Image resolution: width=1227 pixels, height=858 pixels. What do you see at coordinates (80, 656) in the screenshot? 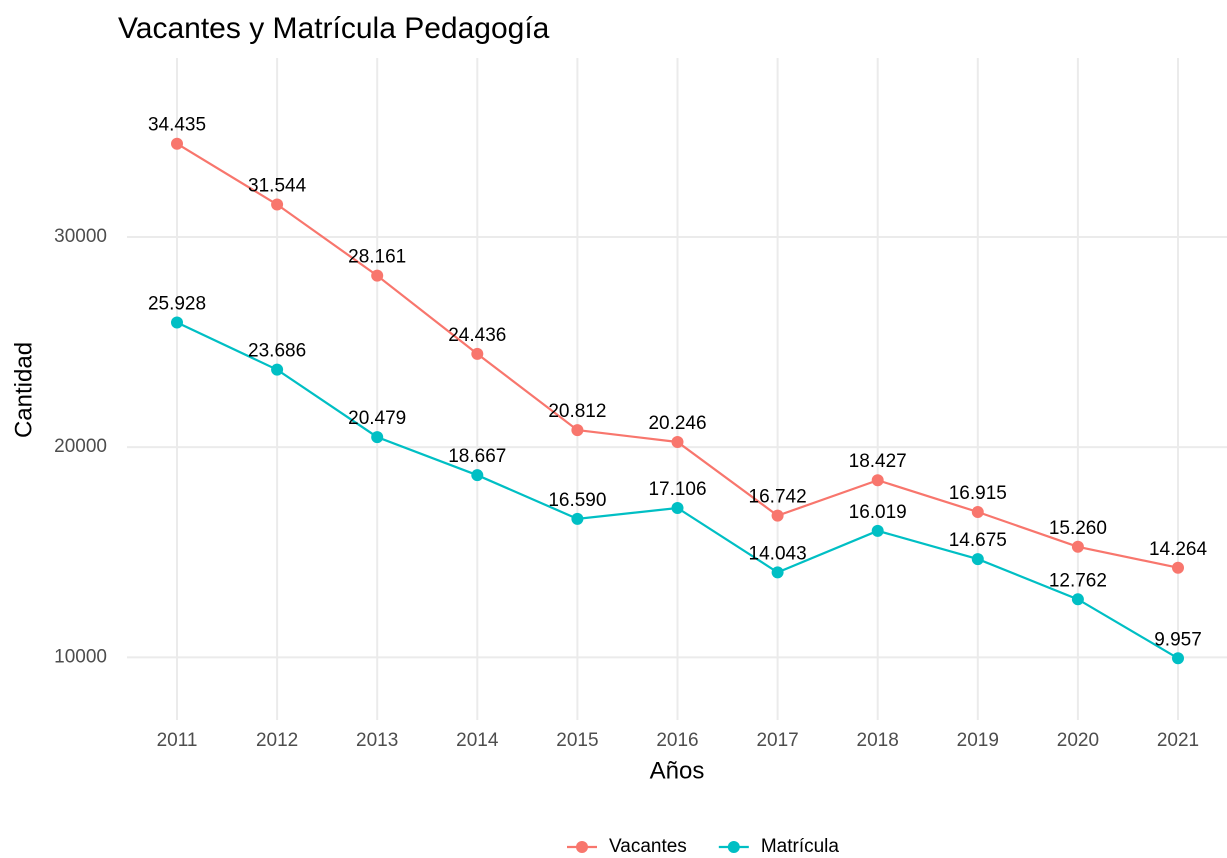
I see `y-tick-label: 10000` at bounding box center [80, 656].